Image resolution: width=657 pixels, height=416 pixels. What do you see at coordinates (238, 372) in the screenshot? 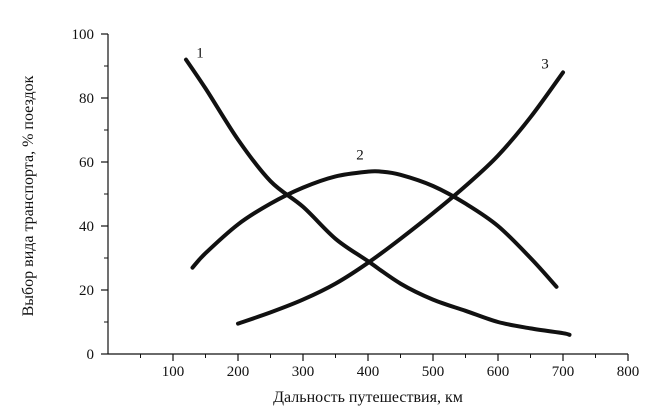
I see `x-tick-label: 200` at bounding box center [238, 372].